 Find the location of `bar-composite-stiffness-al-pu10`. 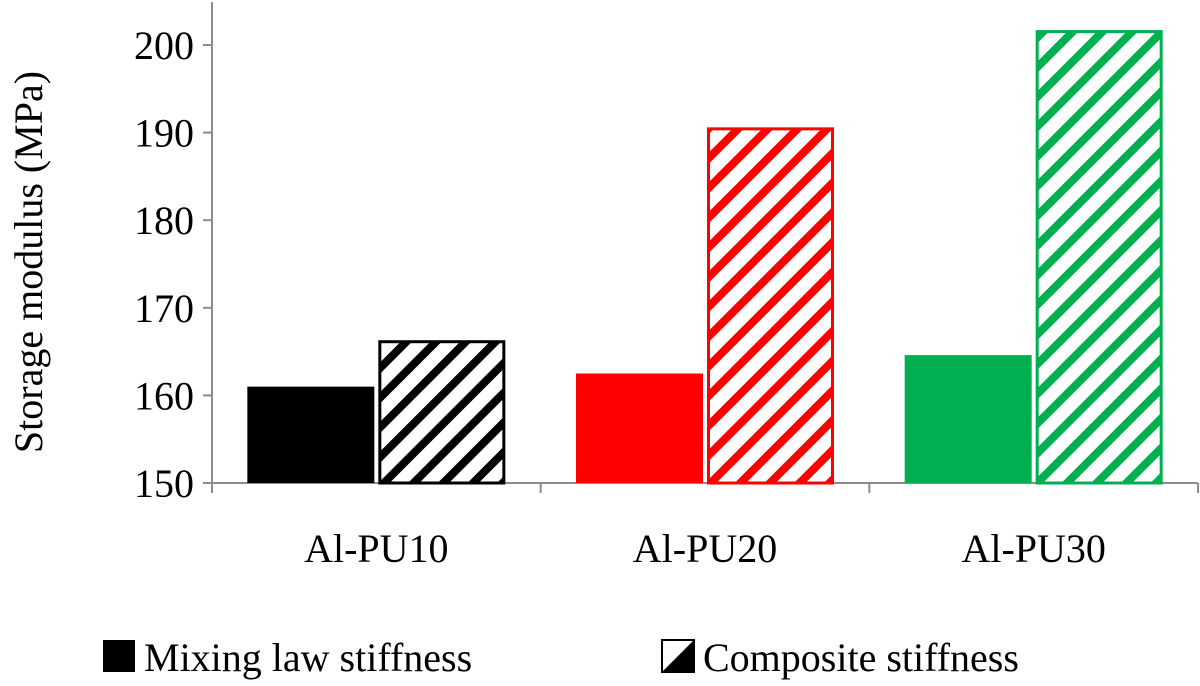

bar-composite-stiffness-al-pu10 is located at coordinates (442, 412).